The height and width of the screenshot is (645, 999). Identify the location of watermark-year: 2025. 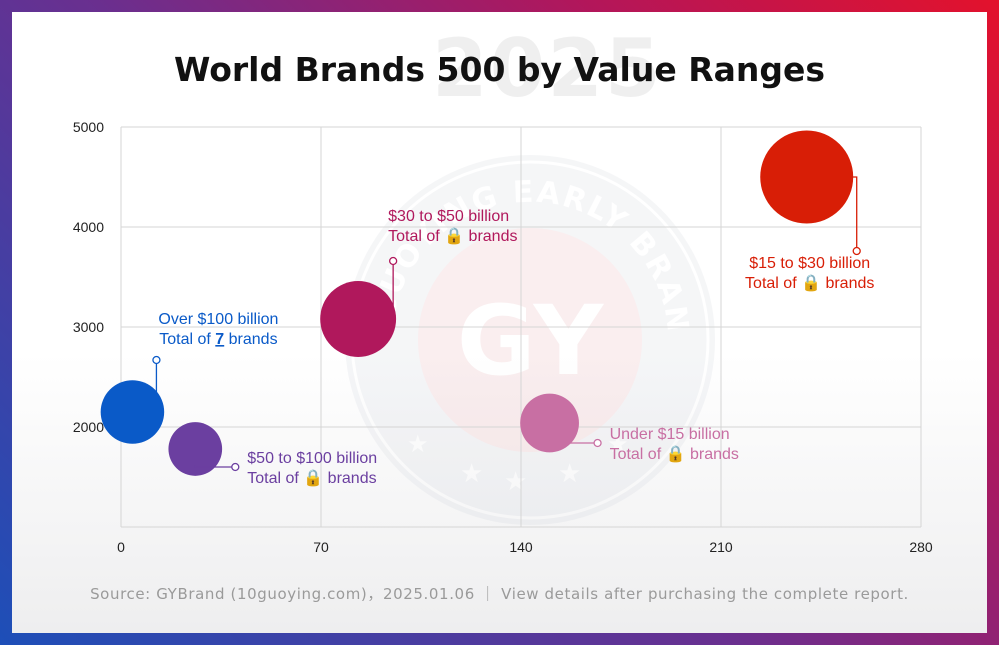
(547, 68).